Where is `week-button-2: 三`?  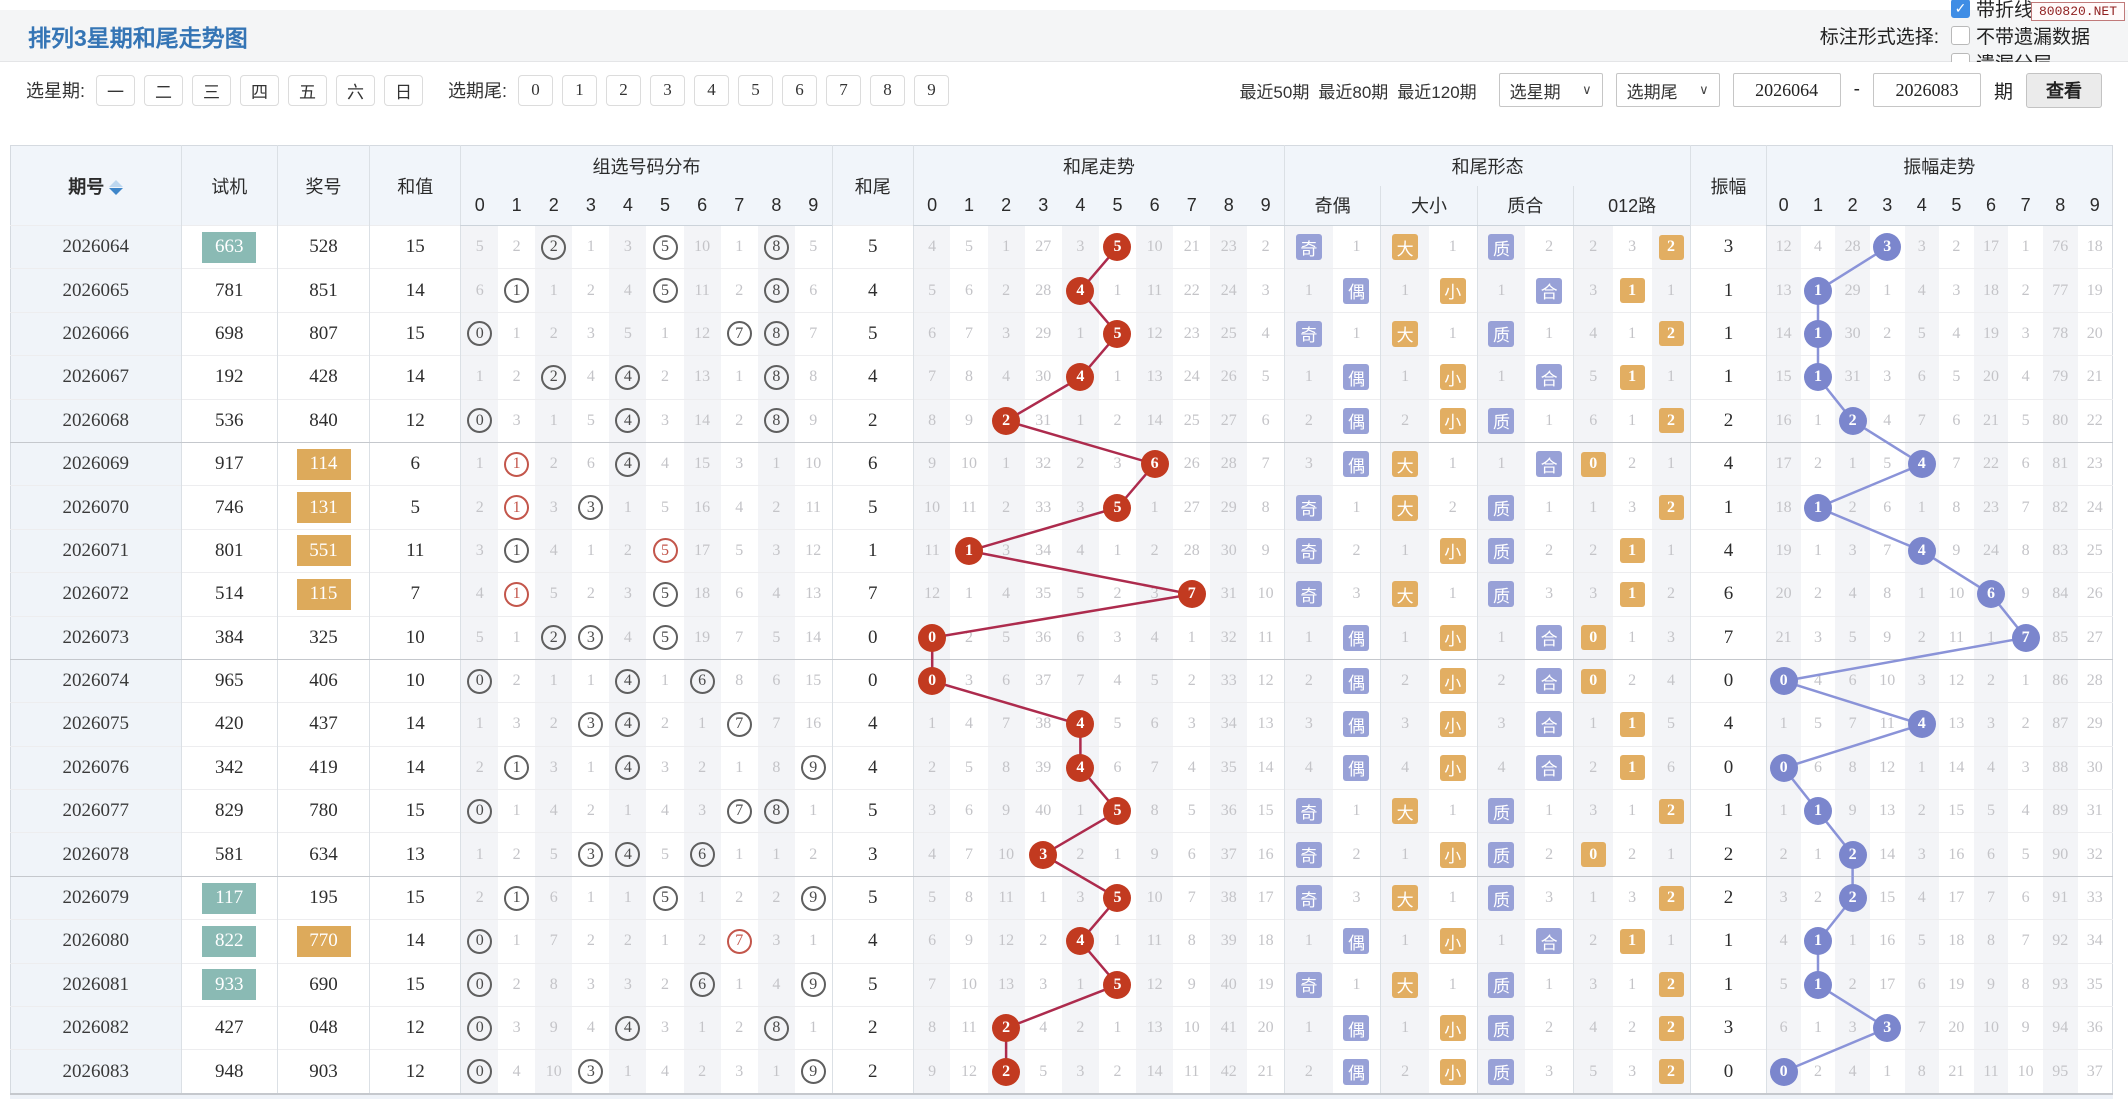
week-button-2: 三 is located at coordinates (212, 90).